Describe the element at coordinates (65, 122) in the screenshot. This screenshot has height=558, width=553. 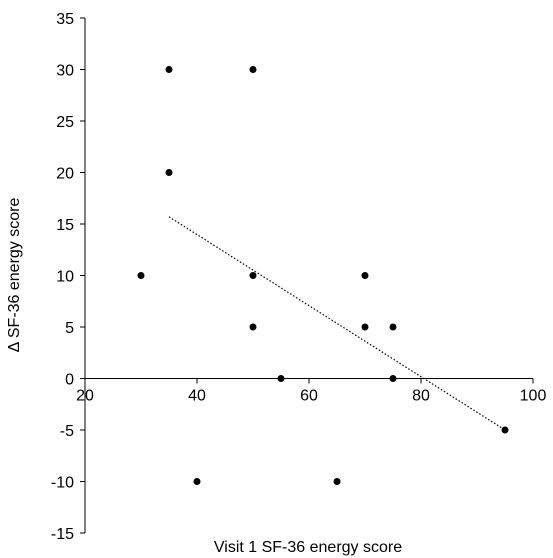
I see `y-tick-label: 25` at that location.